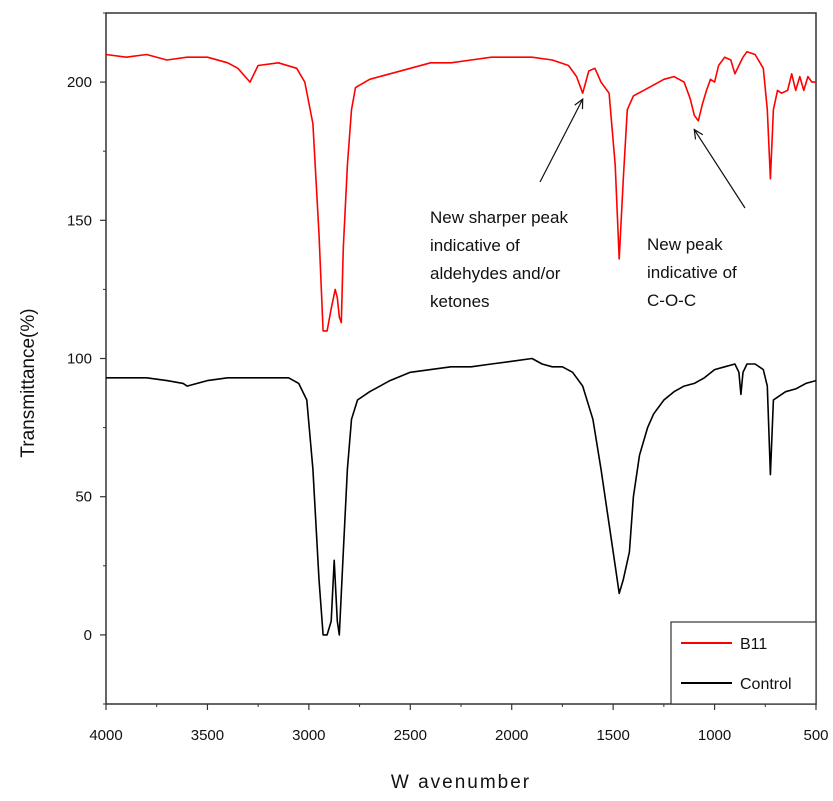 This screenshot has width=833, height=801. I want to click on annotation-0-line: ketones, so click(460, 301).